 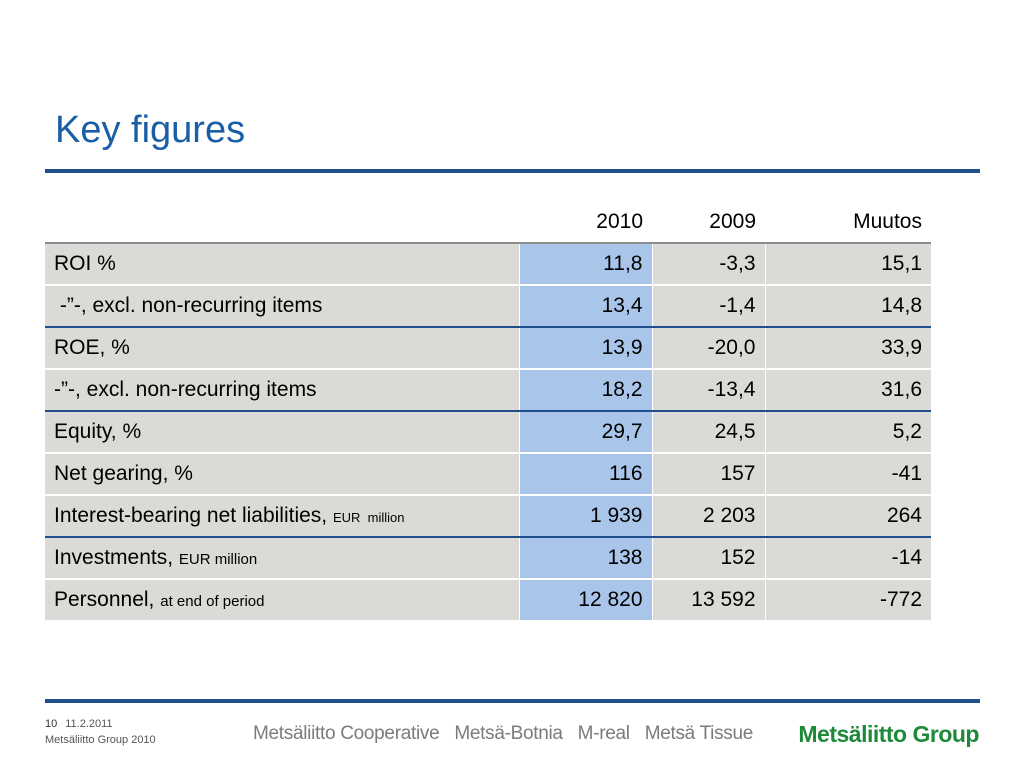 What do you see at coordinates (585, 473) in the screenshot?
I see `cell-2010: 116` at bounding box center [585, 473].